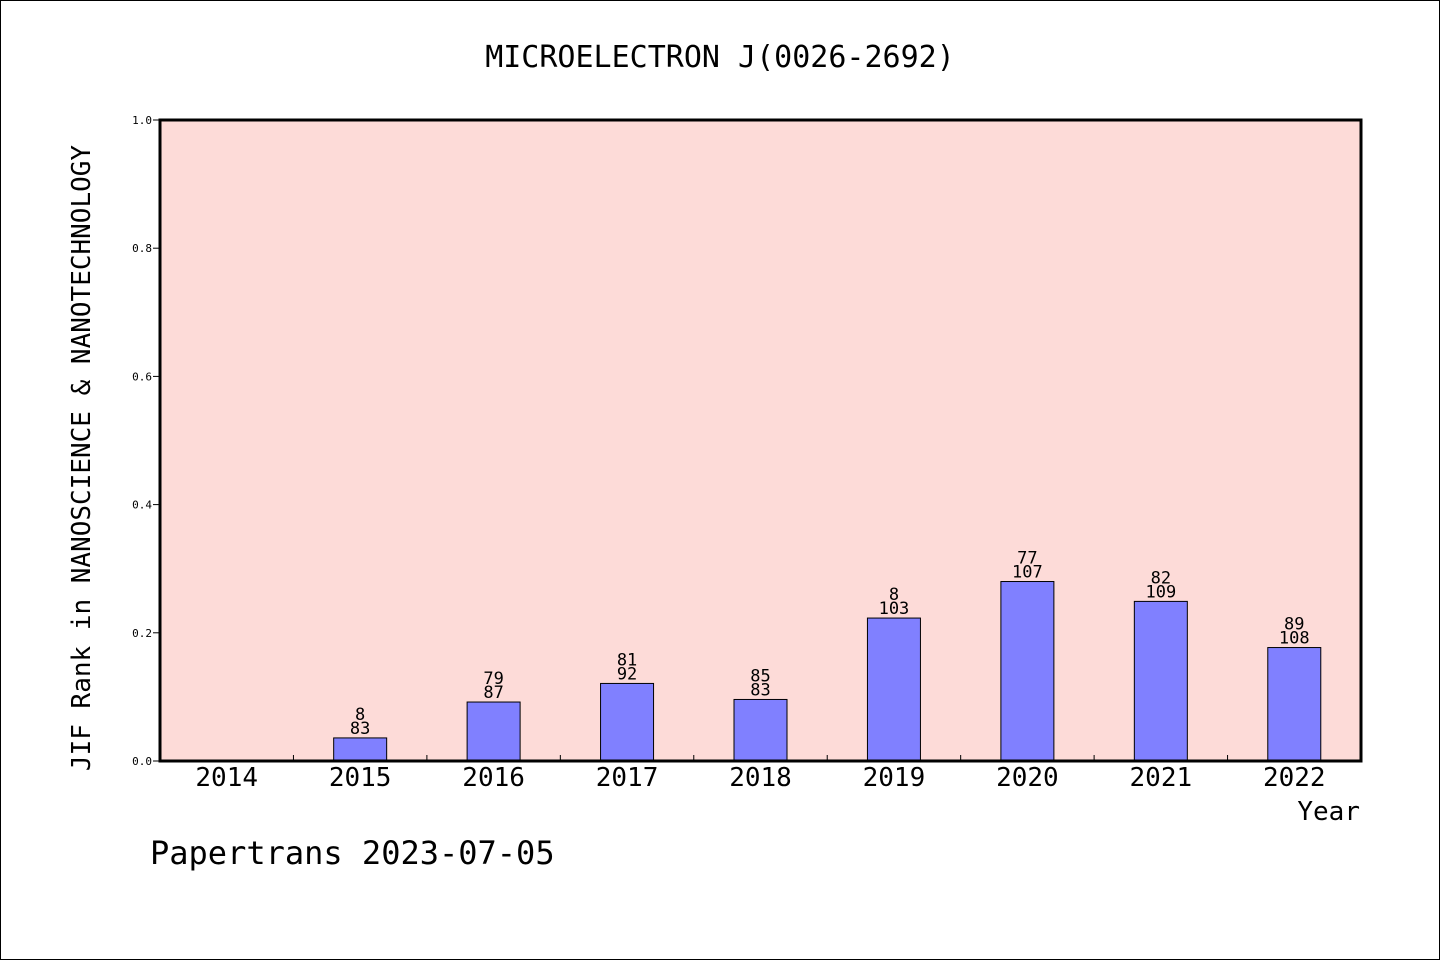 This screenshot has width=1440, height=960. I want to click on y-tick-label: 0.6, so click(142, 376).